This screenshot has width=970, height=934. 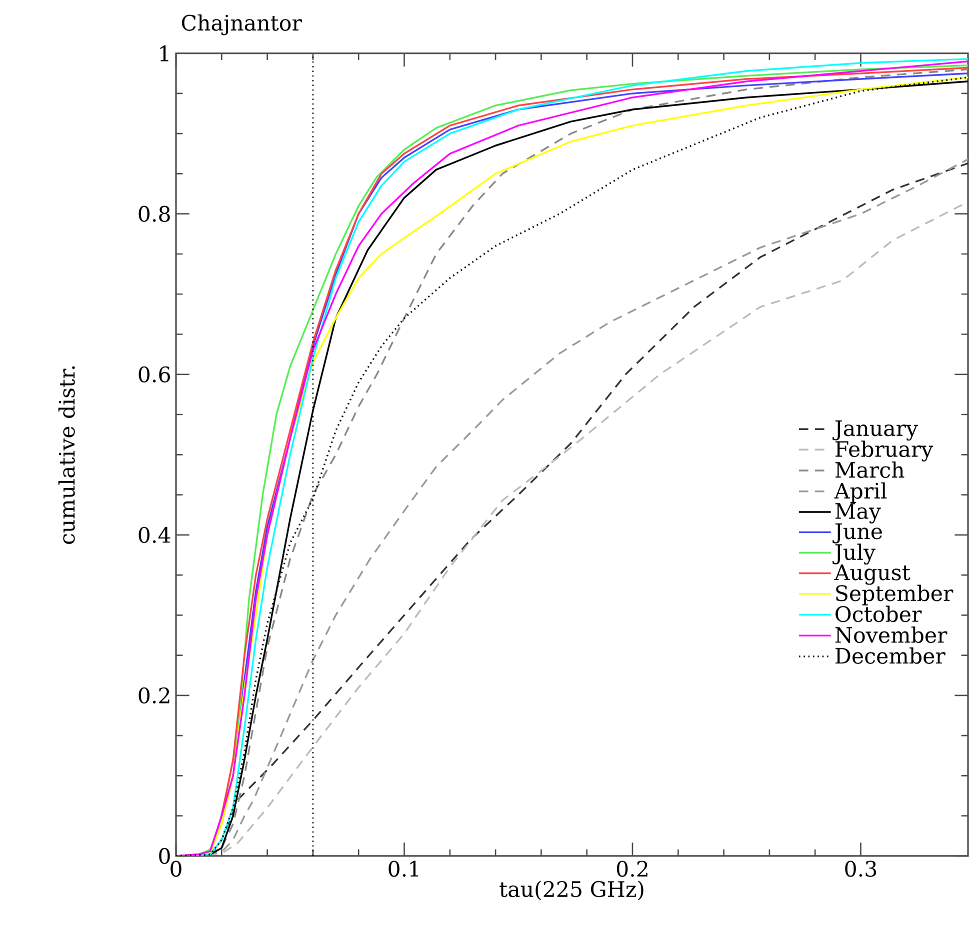 What do you see at coordinates (572, 890) in the screenshot?
I see `x-axis-title: tau(225 GHz)` at bounding box center [572, 890].